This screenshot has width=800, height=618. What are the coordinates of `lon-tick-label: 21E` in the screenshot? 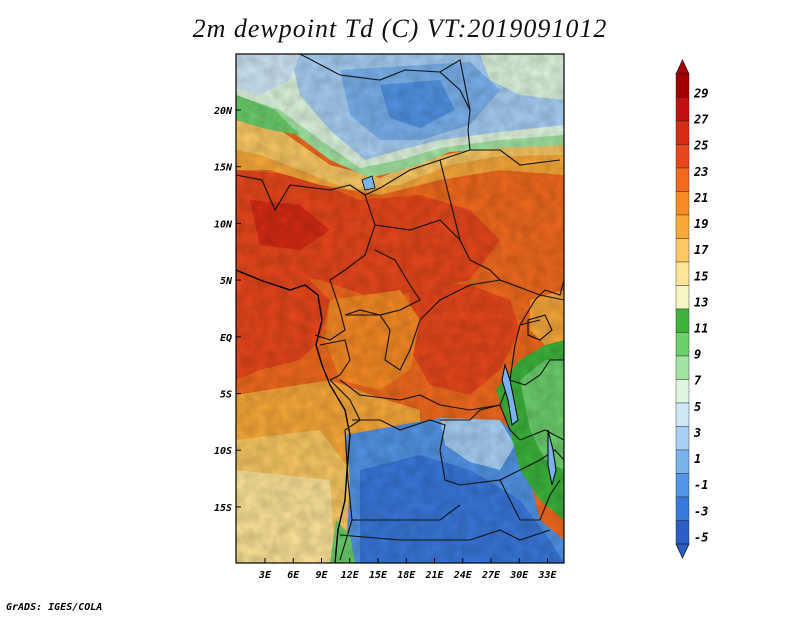 It's located at (434, 575).